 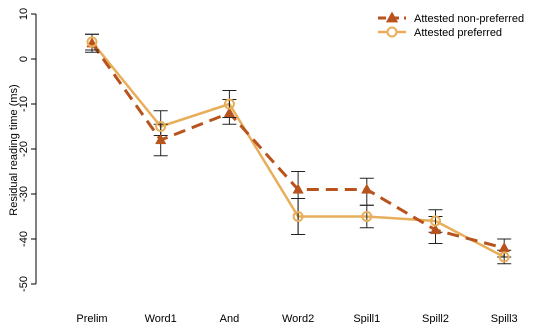 I want to click on legend: Attested non-preferred Attested preferred, so click(x=451, y=25).